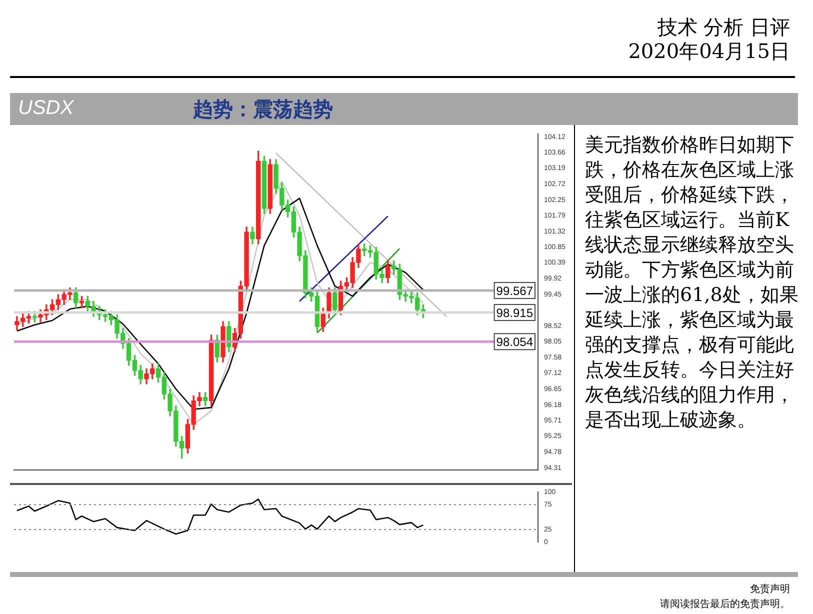 Image resolution: width=813 pixels, height=614 pixels. What do you see at coordinates (691, 282) in the screenshot?
I see `text: 美元指数价格昨日如期下跌，价格在灰色区域上涨受阻后，价格延续下跌，往紫色区域运行。当前K线状态显示继续释放空头动能。下方紫色区域为前一波上涨的61,8处，如果延续上涨，紫色区域为最强的支撑点，极有可能此点发生反转。今日关注好灰色线沿线的阻力作用，是否出现上破迹象。` at bounding box center [691, 282].